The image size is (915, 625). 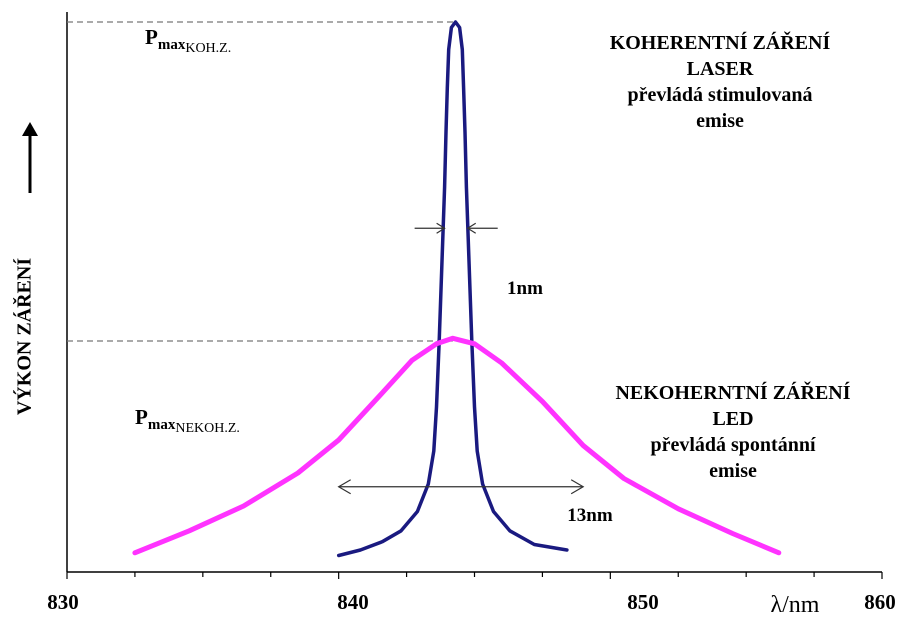 What do you see at coordinates (30, 157) in the screenshot?
I see `y-arrow-icon` at bounding box center [30, 157].